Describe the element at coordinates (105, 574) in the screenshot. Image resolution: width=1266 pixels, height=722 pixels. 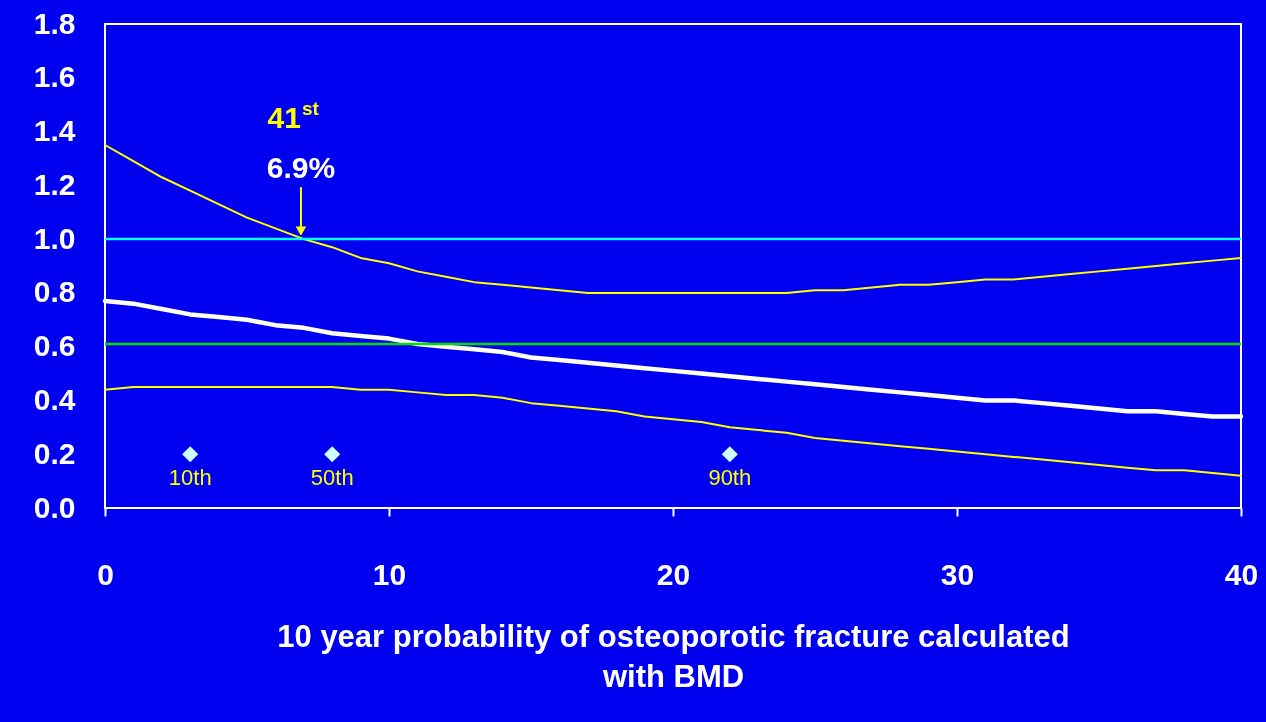
I see `x-tick-label: 0` at that location.